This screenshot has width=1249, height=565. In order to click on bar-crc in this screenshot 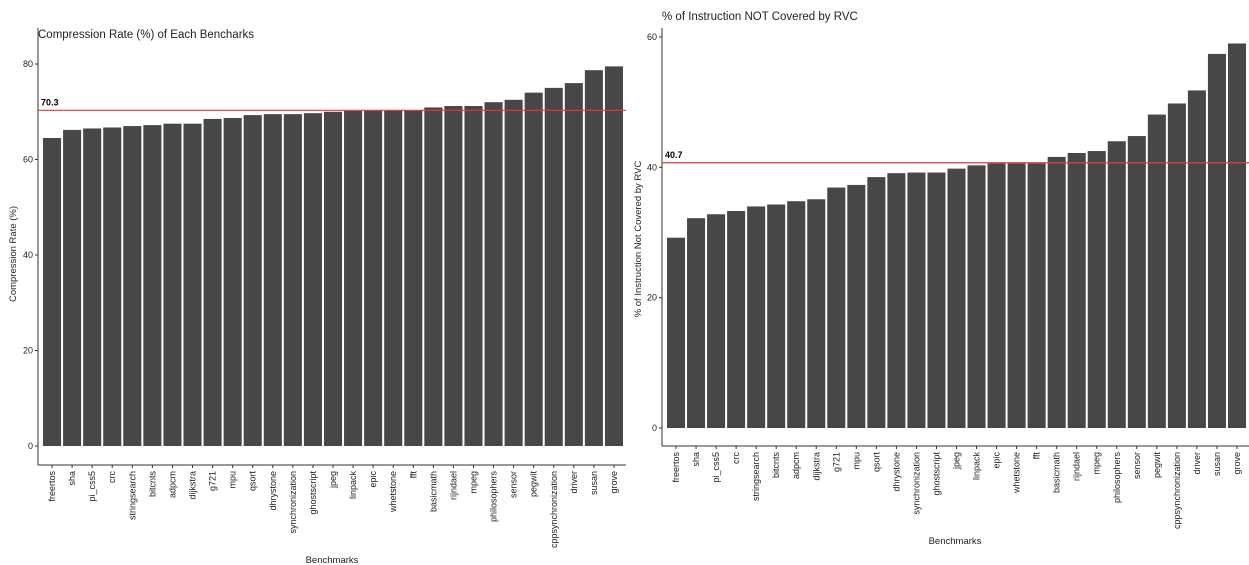, I will do `click(112, 286)`.